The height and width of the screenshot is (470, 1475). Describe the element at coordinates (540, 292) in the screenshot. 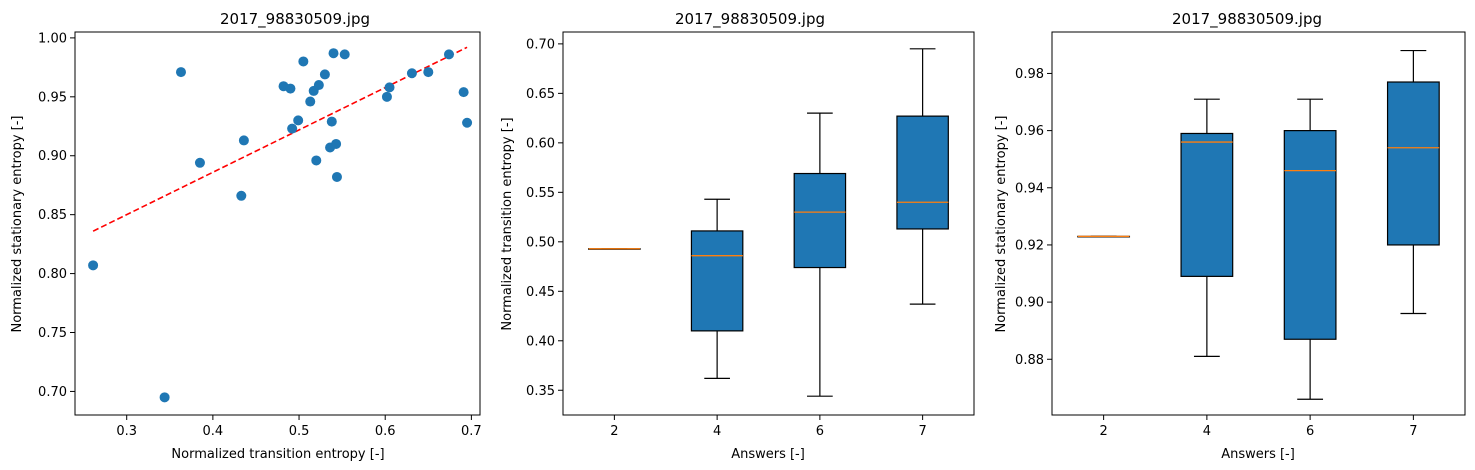

I see `transition-boxplot-y-tick-label: 0.45` at that location.